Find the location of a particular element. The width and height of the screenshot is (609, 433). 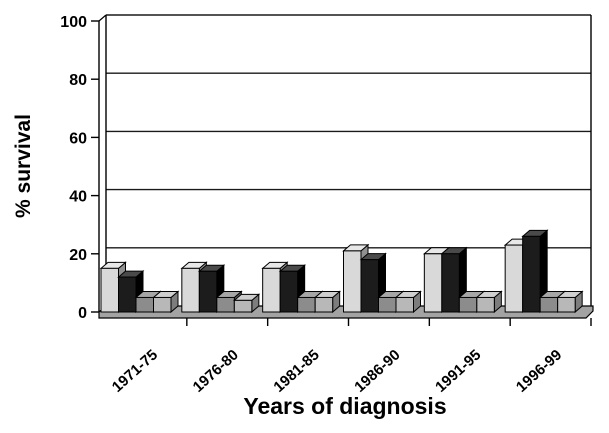

bar-1976-80-series-2-black is located at coordinates (211, 289).